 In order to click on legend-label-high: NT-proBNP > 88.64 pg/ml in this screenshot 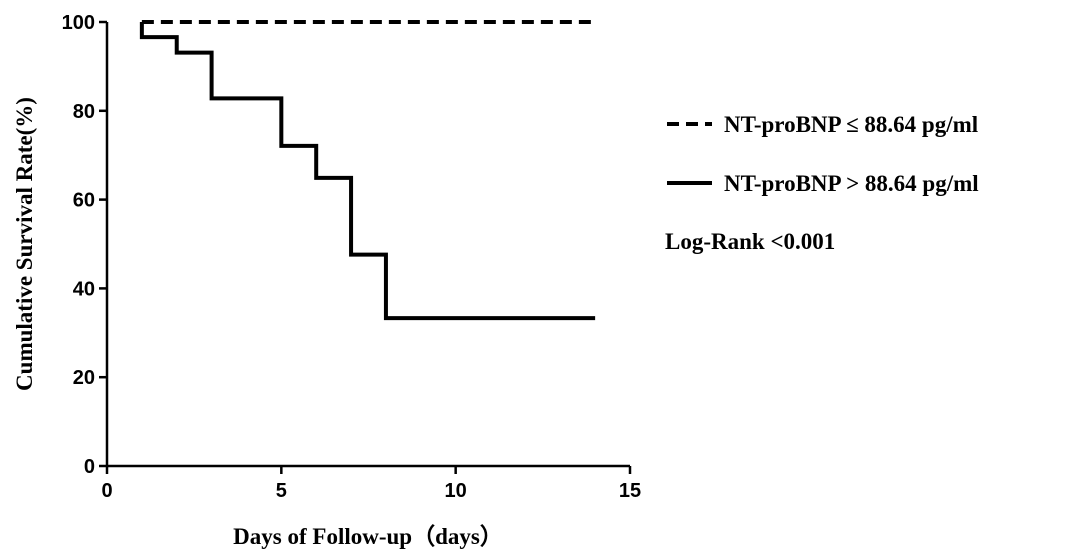, I will do `click(851, 183)`.